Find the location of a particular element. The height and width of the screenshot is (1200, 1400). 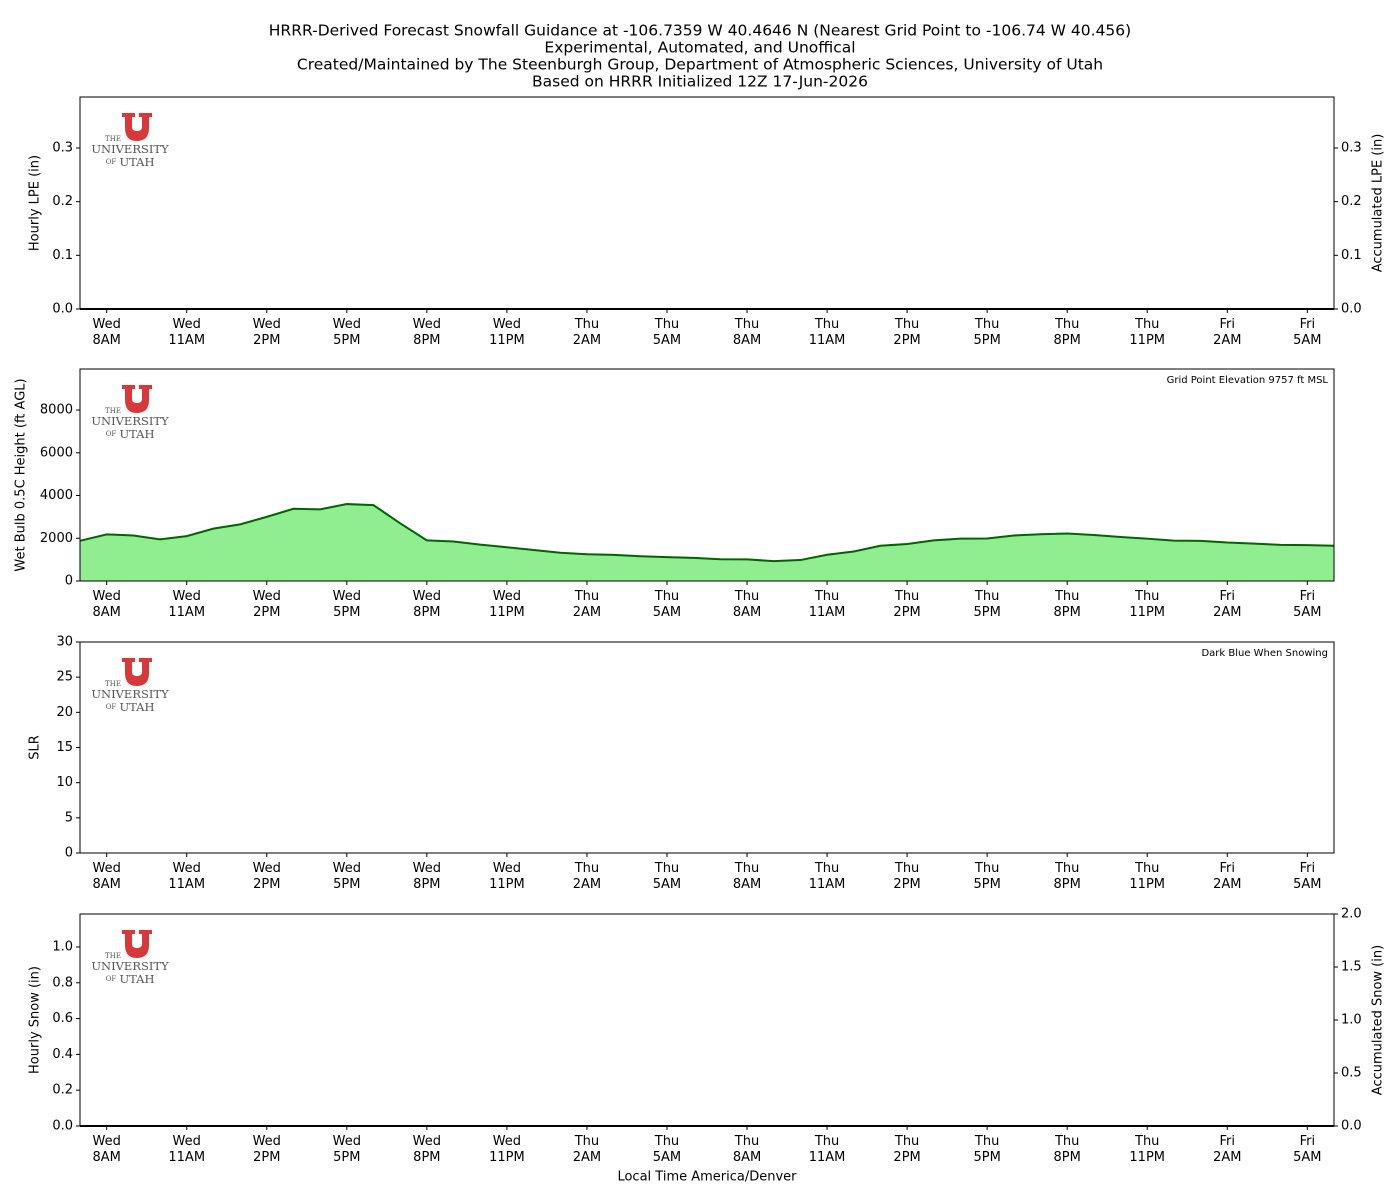

y-tick-label: 8000 is located at coordinates (56, 410).